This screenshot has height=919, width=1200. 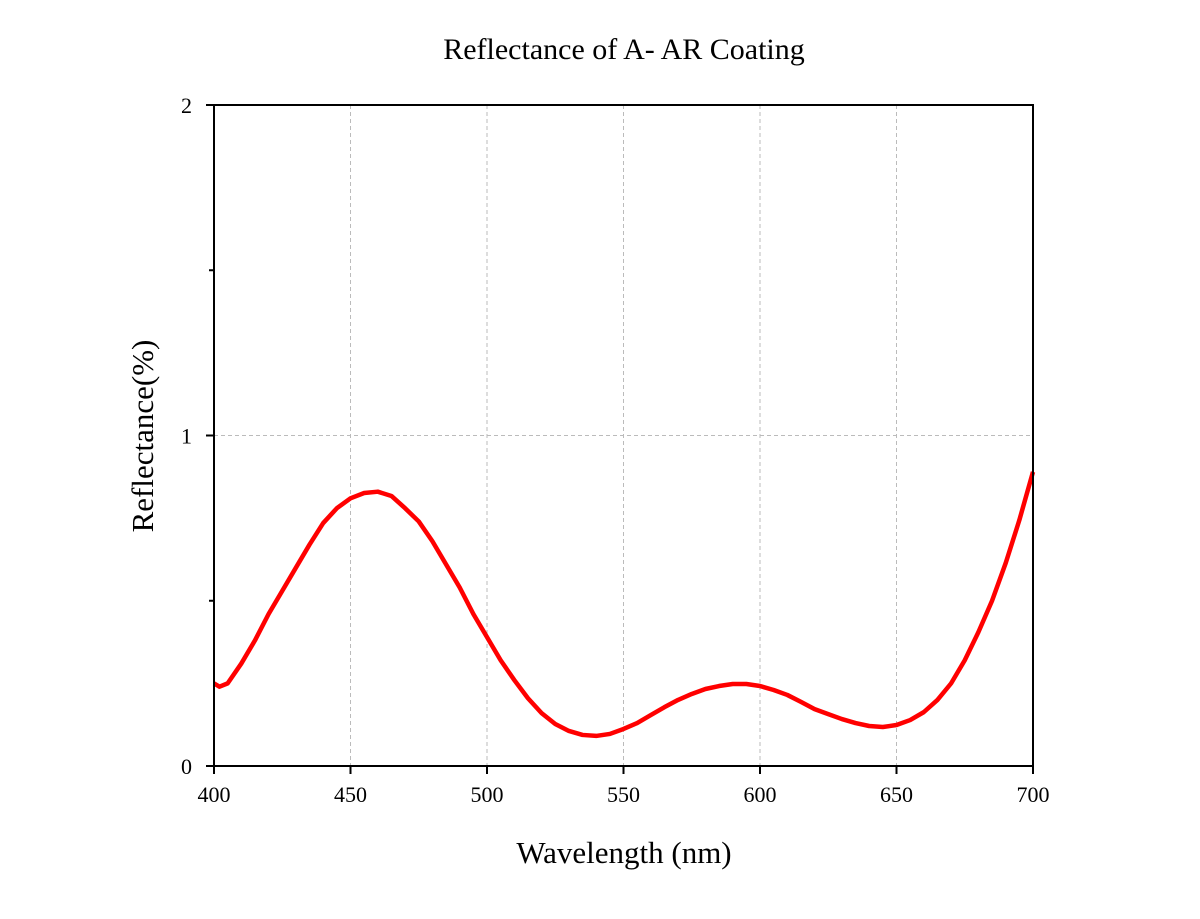 What do you see at coordinates (214, 794) in the screenshot?
I see `x-tick-label: 400` at bounding box center [214, 794].